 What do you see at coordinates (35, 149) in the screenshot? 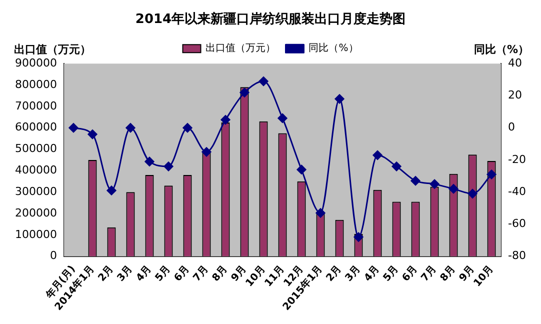
I see `y-tick-label: 500000` at bounding box center [35, 149].